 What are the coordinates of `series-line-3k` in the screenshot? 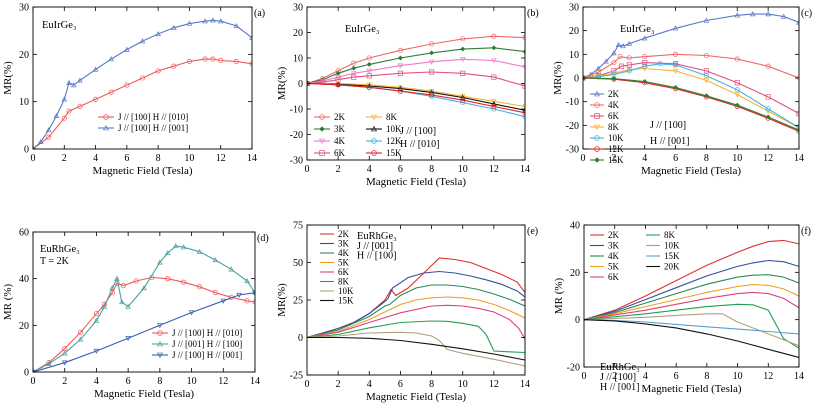 It's located at (416, 66).